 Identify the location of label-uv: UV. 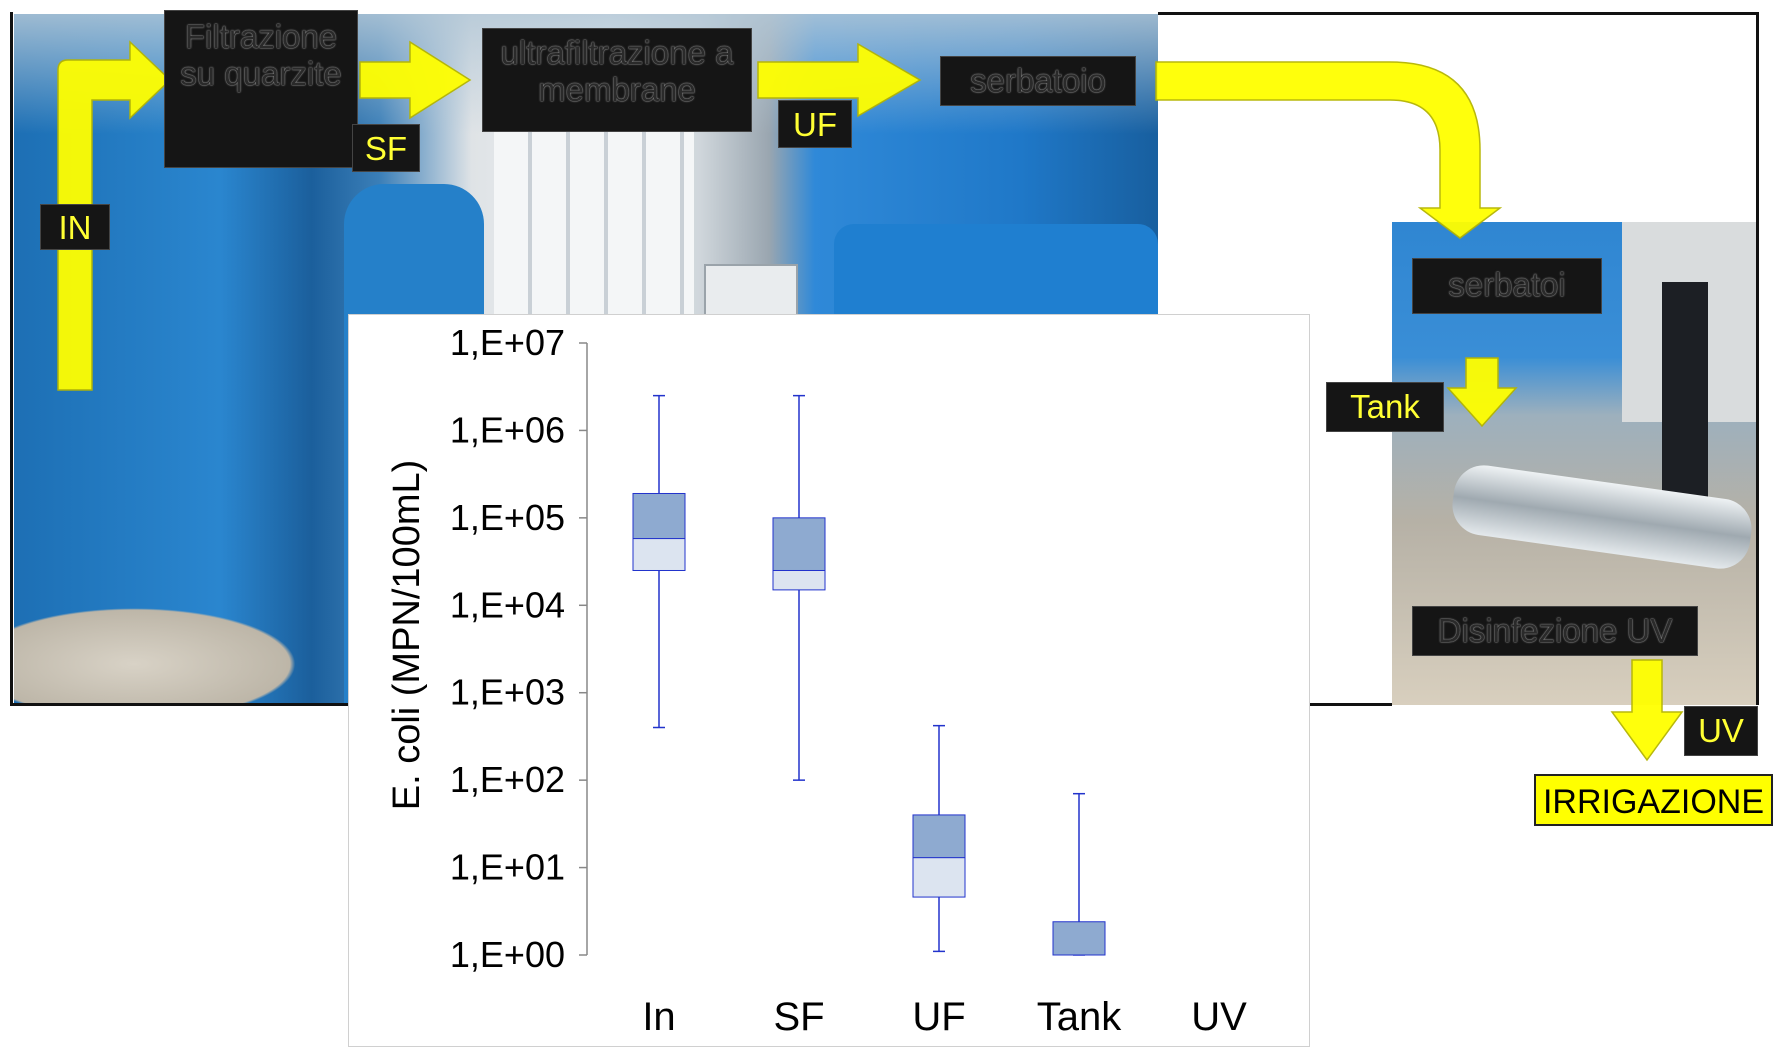
(1721, 731).